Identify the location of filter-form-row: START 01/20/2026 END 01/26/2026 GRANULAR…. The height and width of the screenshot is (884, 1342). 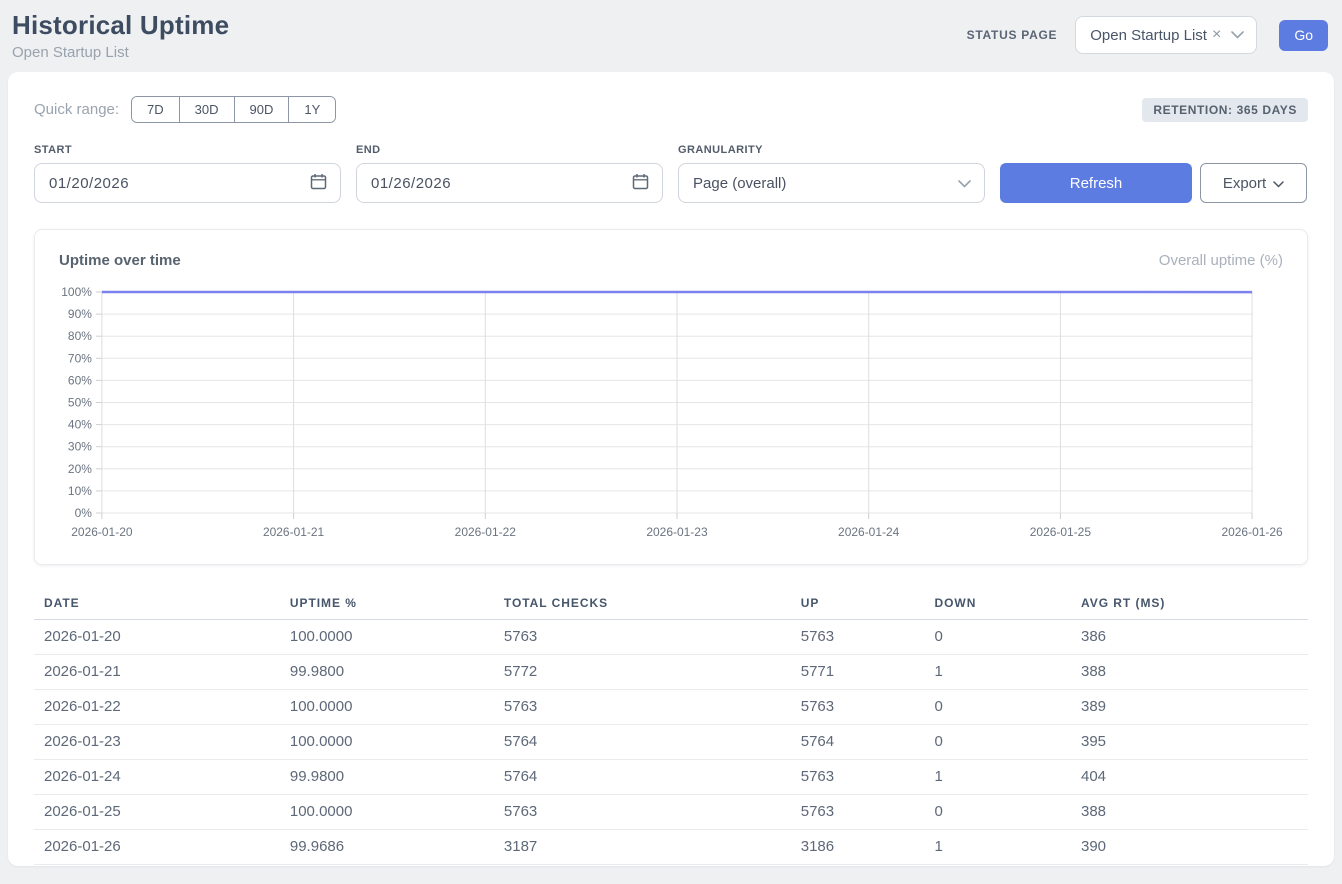
(671, 173).